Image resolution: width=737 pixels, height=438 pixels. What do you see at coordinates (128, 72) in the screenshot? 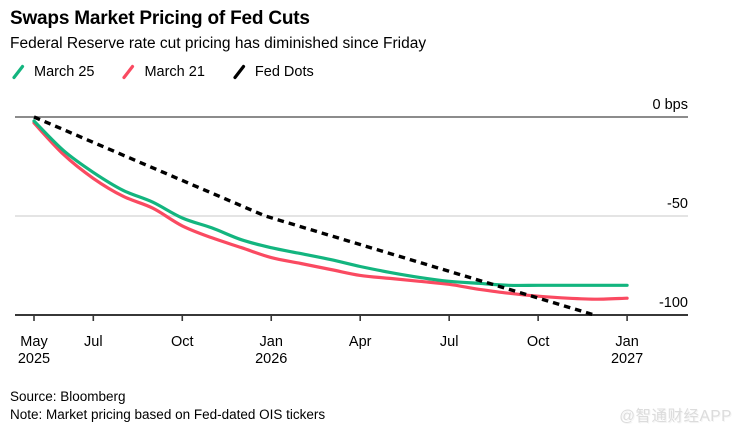
I see `march-21-slash-icon` at bounding box center [128, 72].